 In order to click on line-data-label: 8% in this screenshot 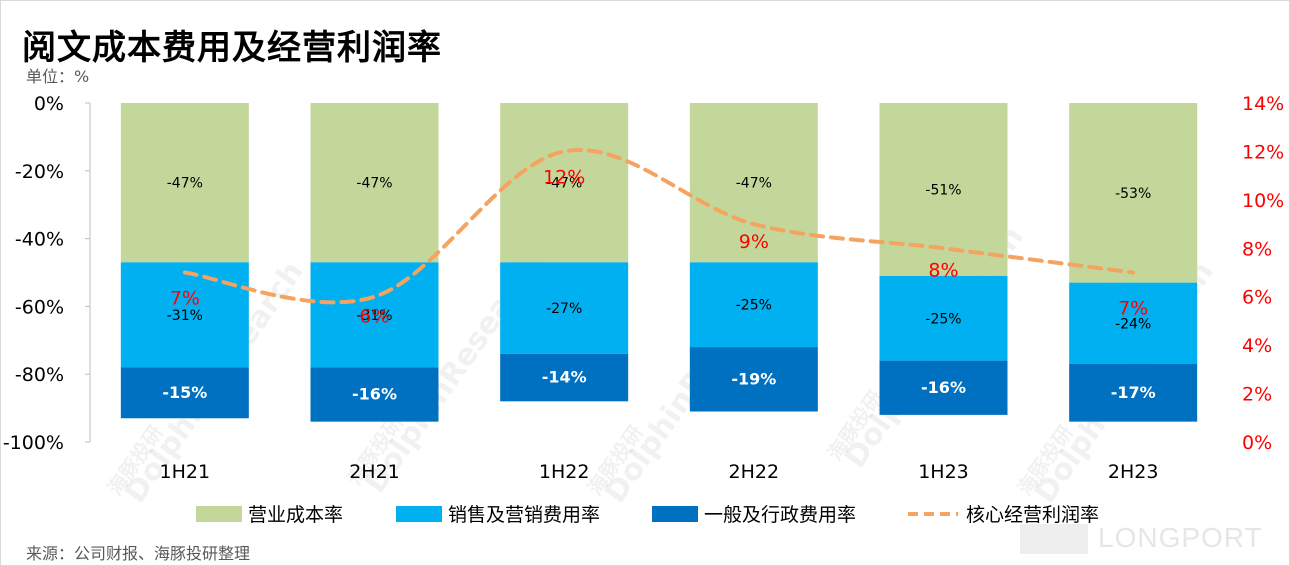, I will do `click(943, 270)`.